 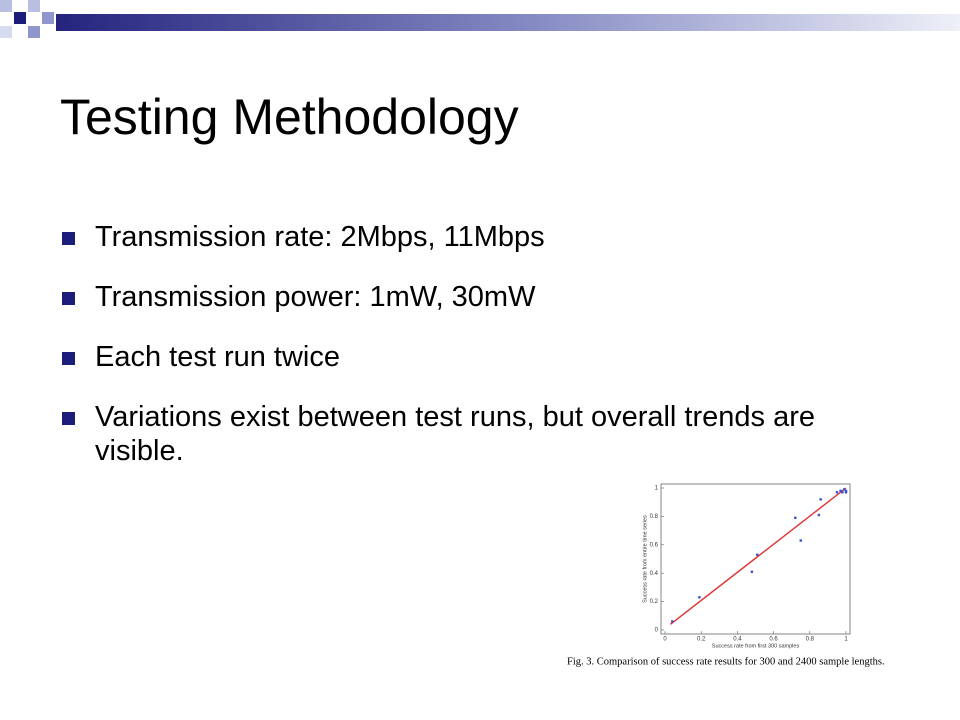 I want to click on y-tick-label: 0.6, so click(x=654, y=545).